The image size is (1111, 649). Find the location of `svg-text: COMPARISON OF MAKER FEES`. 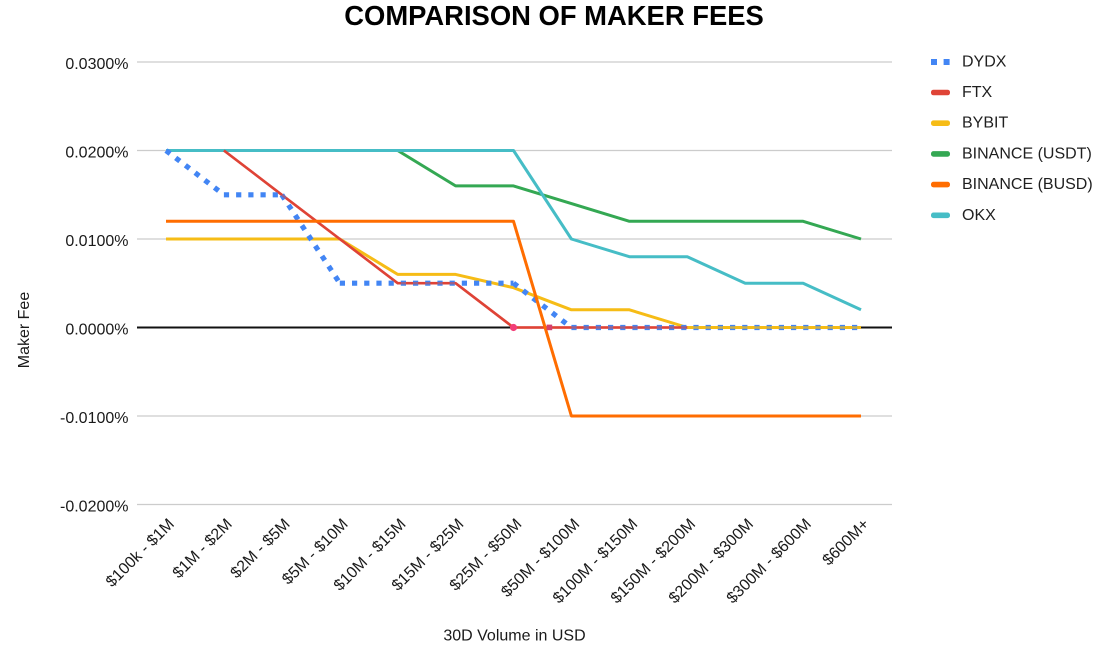

svg-text: COMPARISON OF MAKER FEES is located at coordinates (554, 15).